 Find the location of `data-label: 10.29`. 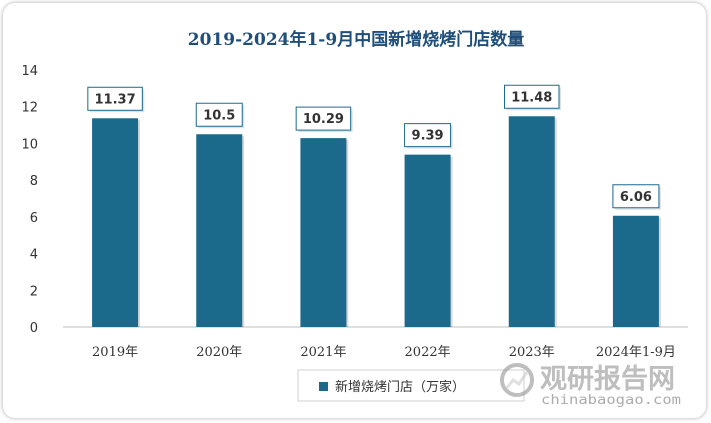

data-label: 10.29 is located at coordinates (323, 119).